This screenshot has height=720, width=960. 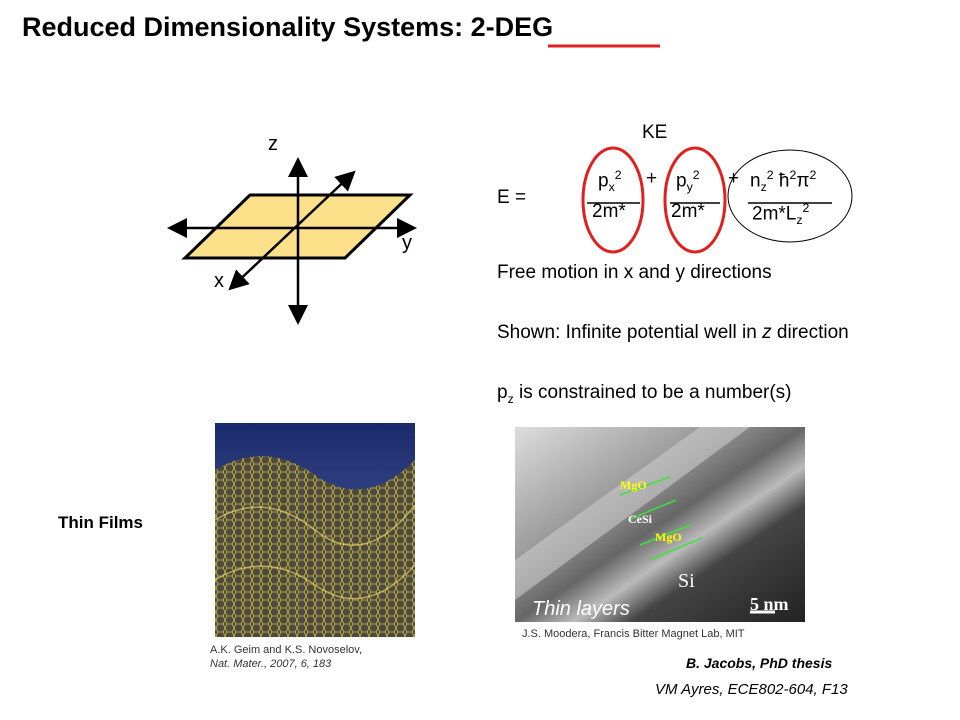 I want to click on graphene-image, so click(x=315, y=530).